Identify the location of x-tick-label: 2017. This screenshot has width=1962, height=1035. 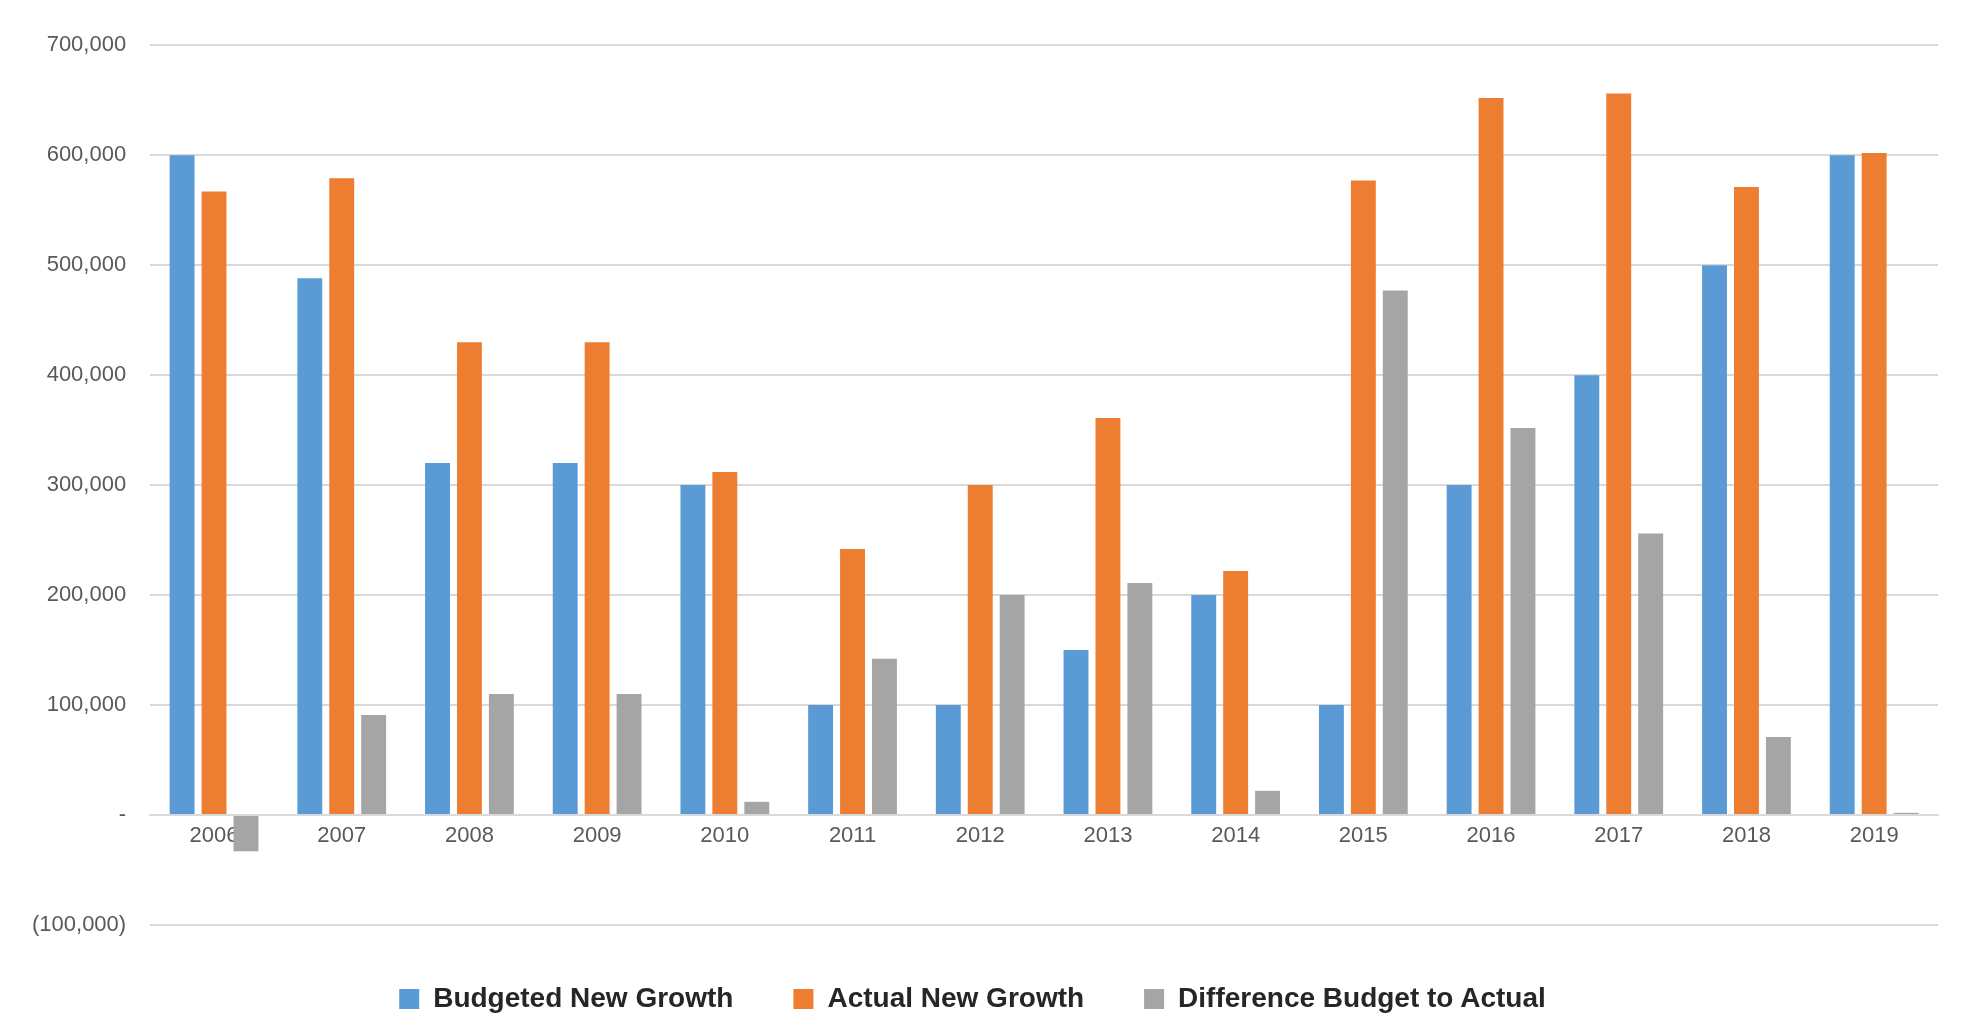
(1619, 835).